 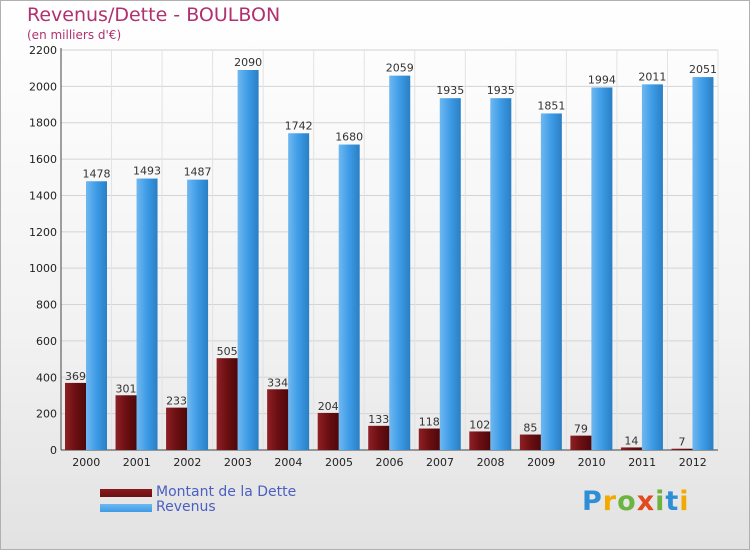 What do you see at coordinates (46, 305) in the screenshot?
I see `y-tick-label: 800` at bounding box center [46, 305].